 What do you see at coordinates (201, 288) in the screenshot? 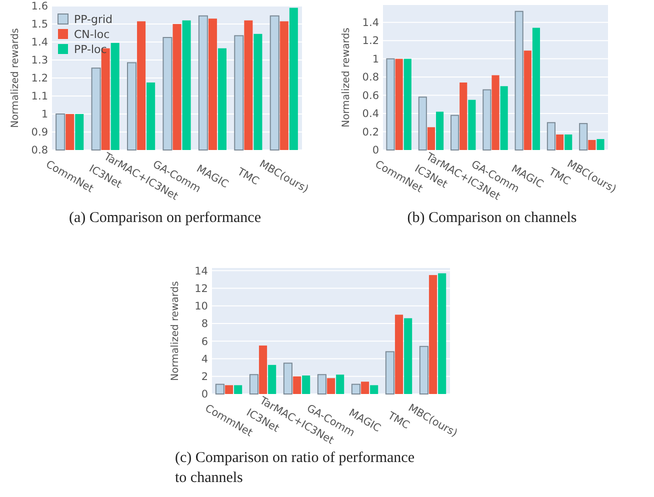
I see `y-tick-label: 12` at bounding box center [201, 288].